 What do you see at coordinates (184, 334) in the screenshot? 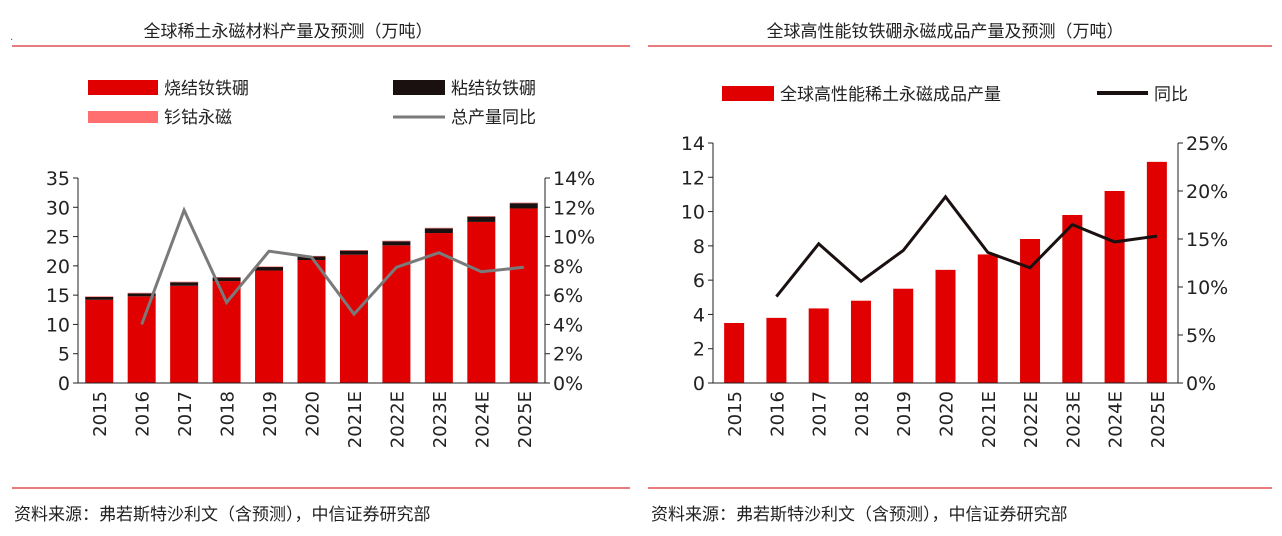
I see `bar-left-s0-2017` at bounding box center [184, 334].